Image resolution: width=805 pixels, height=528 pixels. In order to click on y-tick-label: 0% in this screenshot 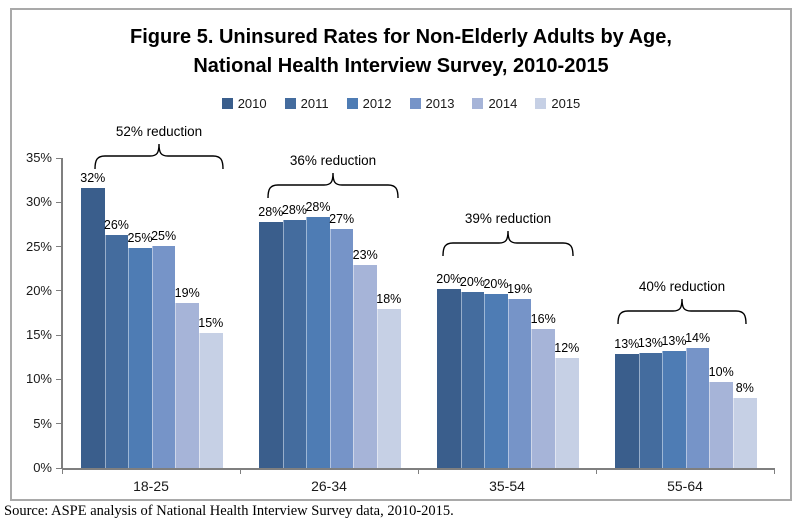, I will do `click(42, 467)`.